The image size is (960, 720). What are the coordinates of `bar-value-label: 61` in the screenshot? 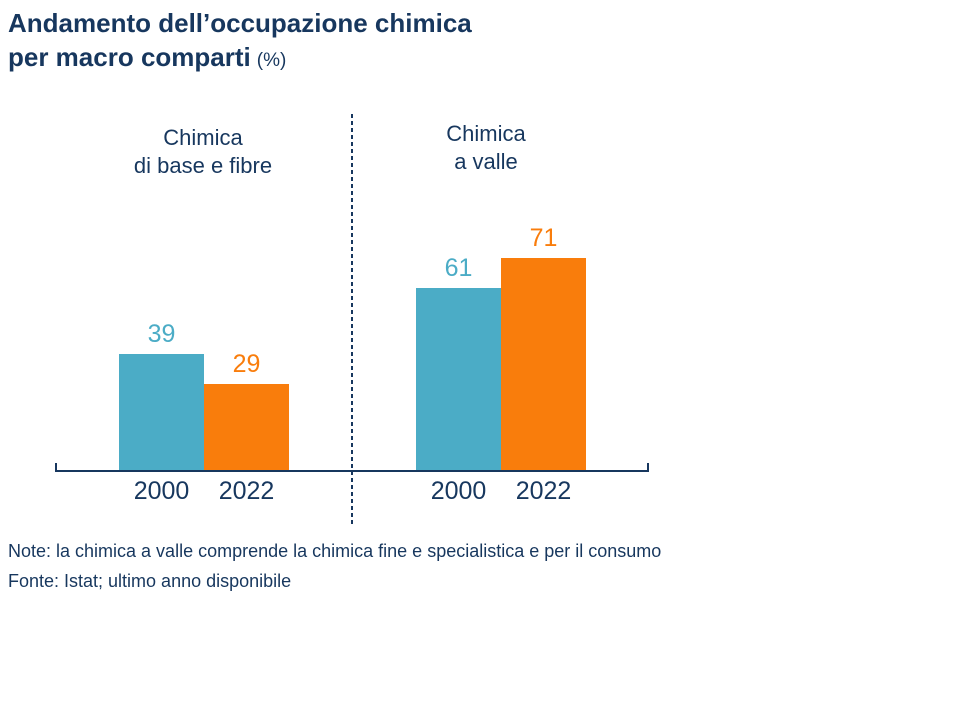 It's located at (458, 268).